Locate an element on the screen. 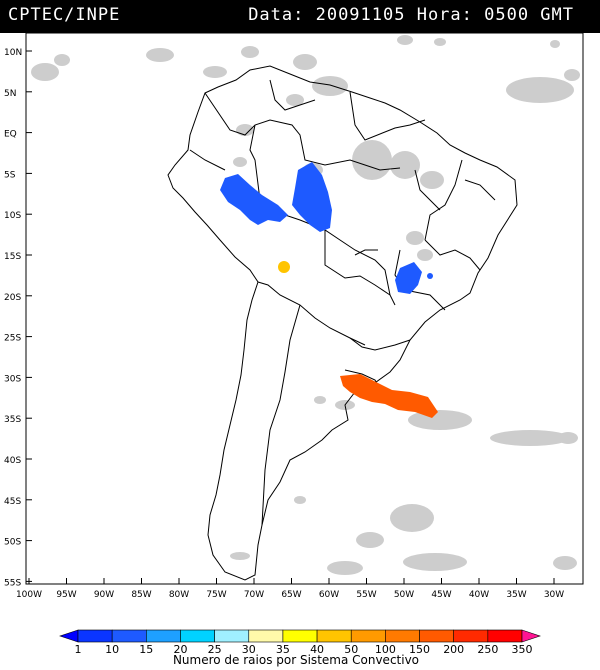 The image size is (600, 670). header-date-time: Data: 20091105 Hora: 0500 GMT is located at coordinates (411, 15).